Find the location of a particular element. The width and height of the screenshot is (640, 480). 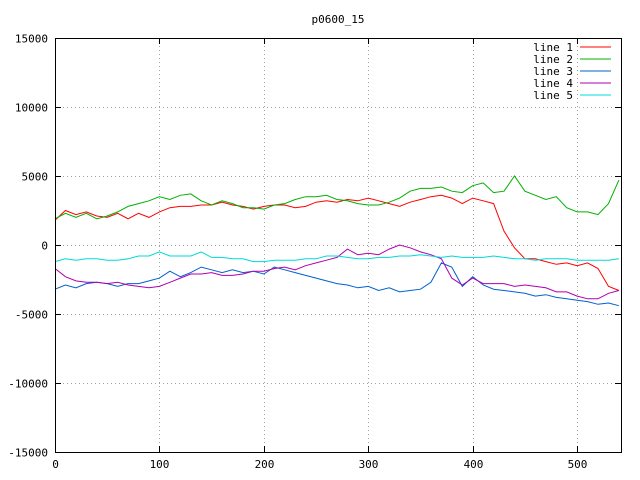

legend-label-3: line 3 is located at coordinates (553, 71).